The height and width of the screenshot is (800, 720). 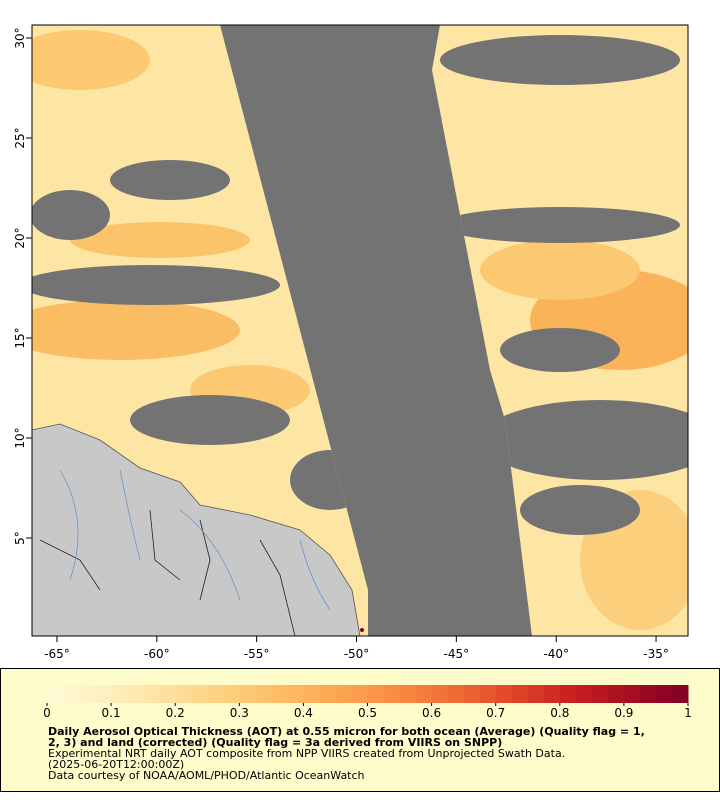 What do you see at coordinates (116, 764) in the screenshot?
I see `caption-note: (2025-06-20T12:00:00Z)` at bounding box center [116, 764].